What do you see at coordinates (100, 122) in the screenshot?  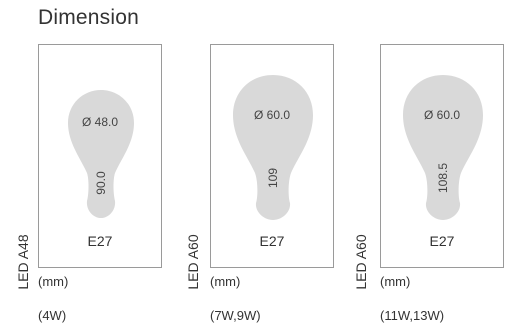 I see `diameter-label: Ø 48.0` at bounding box center [100, 122].